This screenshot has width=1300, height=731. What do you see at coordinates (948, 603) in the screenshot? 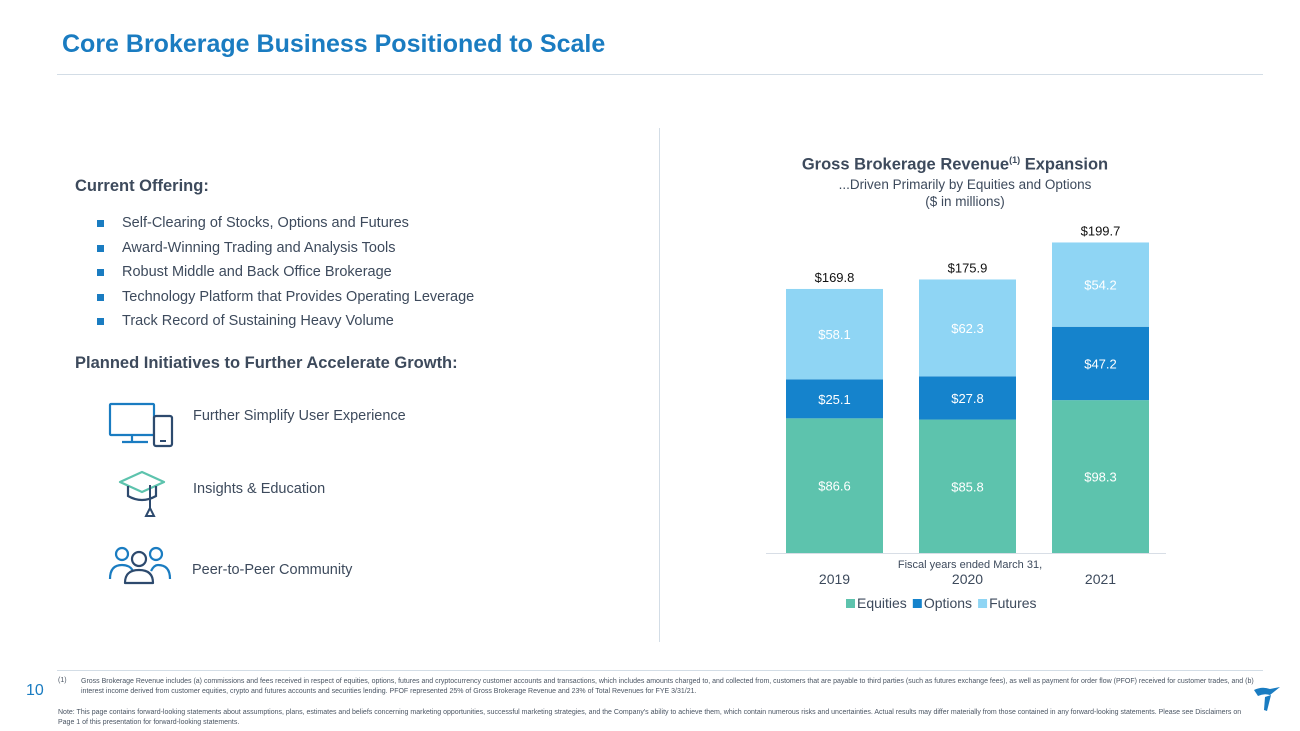
I see `legend-label: Options` at bounding box center [948, 603].